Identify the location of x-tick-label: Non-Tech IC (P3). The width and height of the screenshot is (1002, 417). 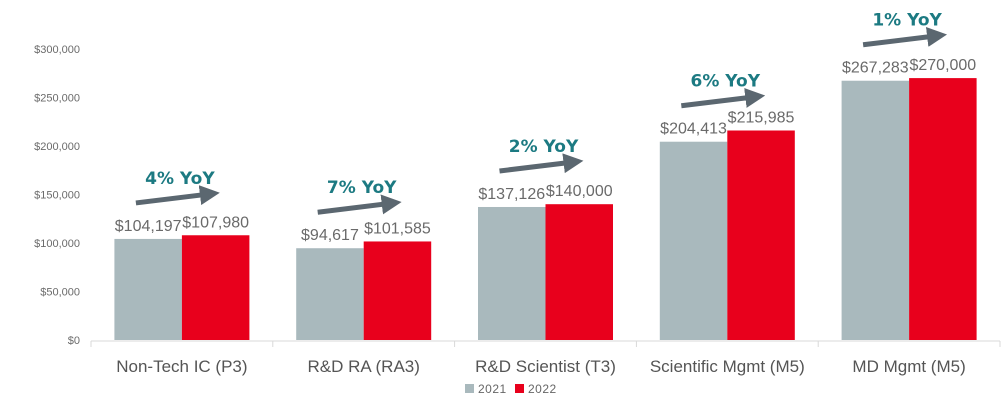
(181, 366).